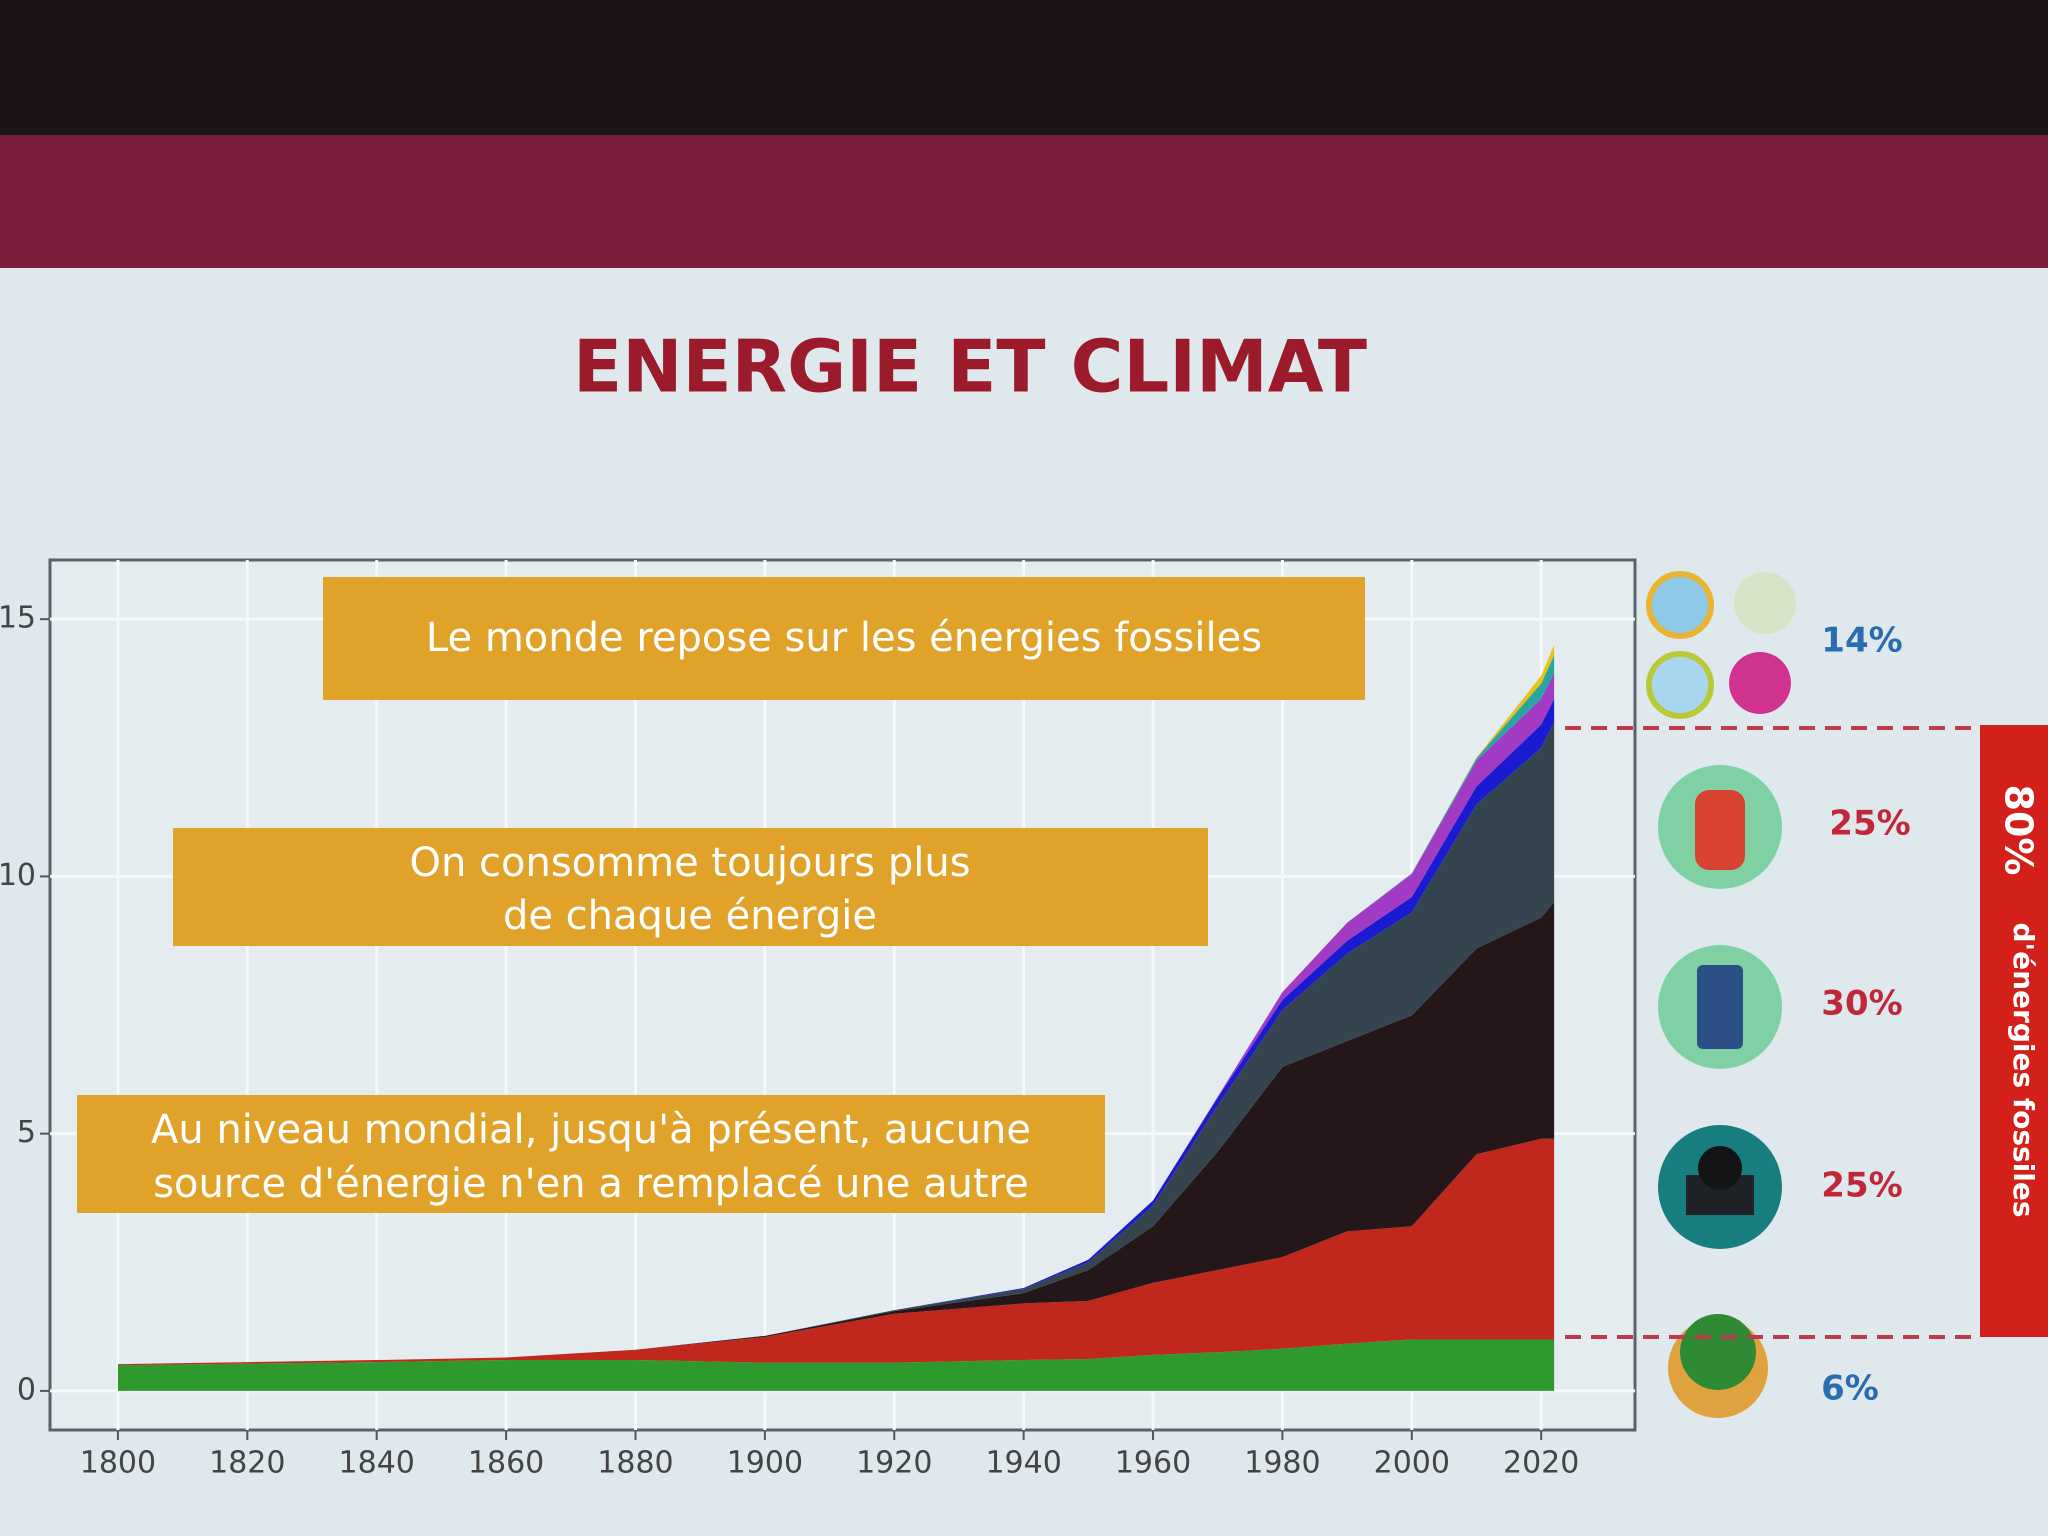 The height and width of the screenshot is (1536, 2048). I want to click on slide-title: ENERGIE ET CLIMAT, so click(970, 367).